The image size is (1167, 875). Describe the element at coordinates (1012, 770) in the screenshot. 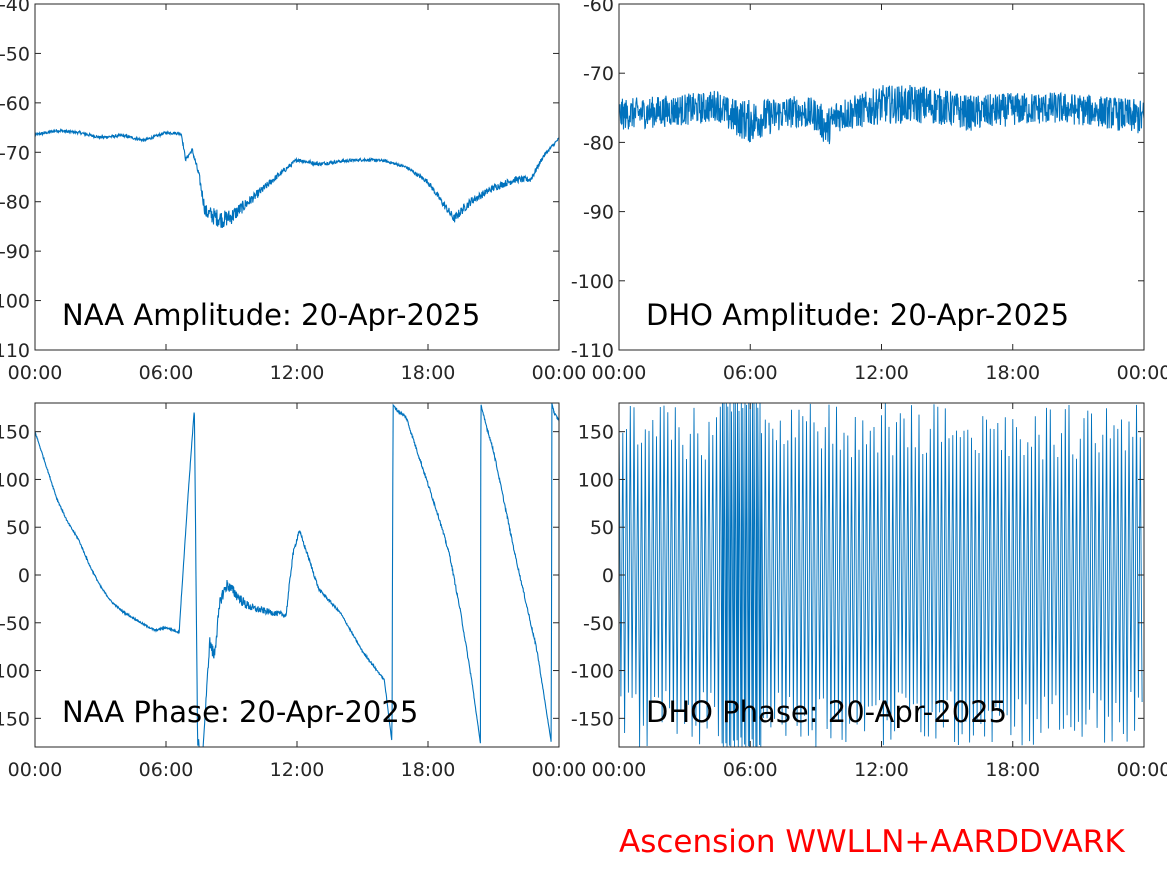

I see `dho-phase-xtick-label: 18:00` at that location.